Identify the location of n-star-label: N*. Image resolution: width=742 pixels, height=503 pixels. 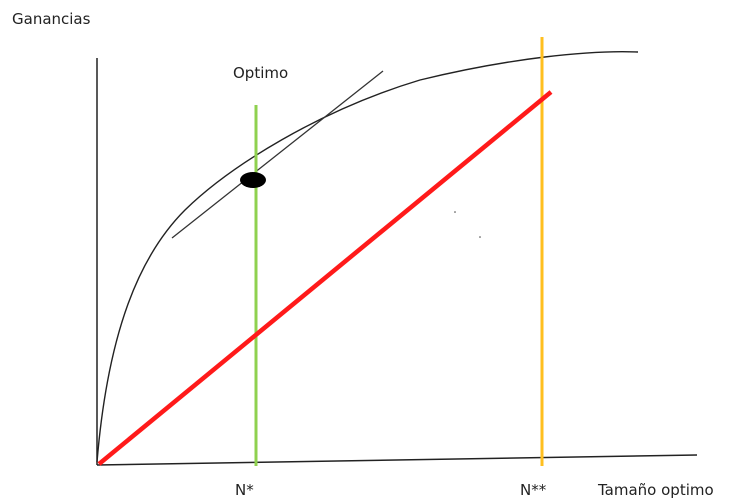
(244, 490).